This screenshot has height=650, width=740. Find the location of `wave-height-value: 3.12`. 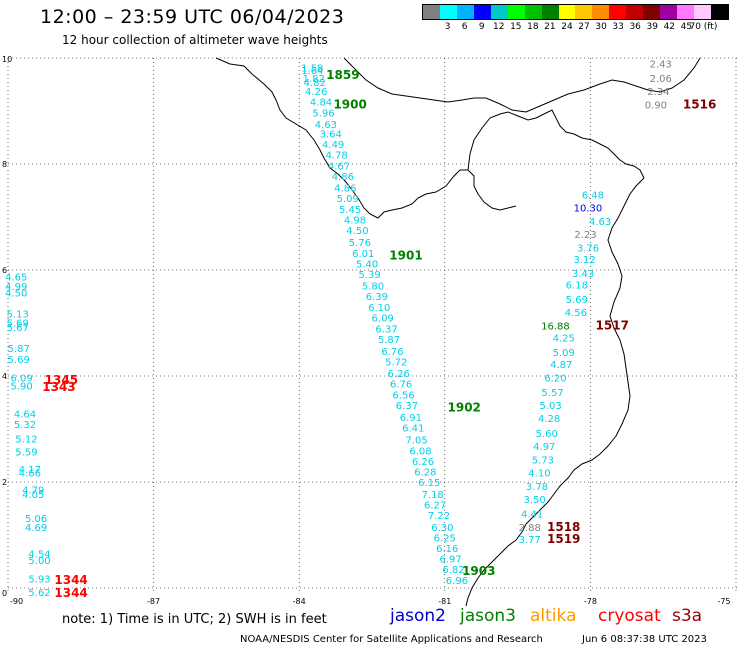

wave-height-value: 3.12 is located at coordinates (584, 260).